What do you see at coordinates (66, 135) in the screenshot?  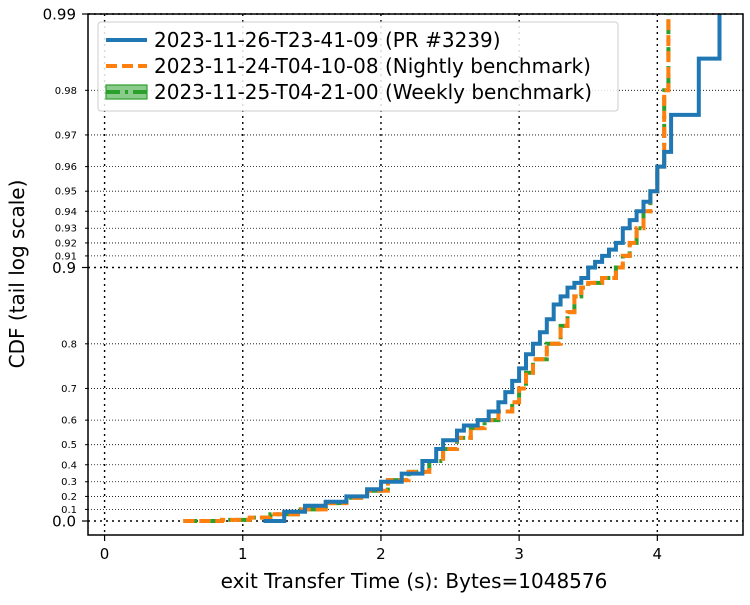 I see `y-minor-tick-label: 0.97` at bounding box center [66, 135].